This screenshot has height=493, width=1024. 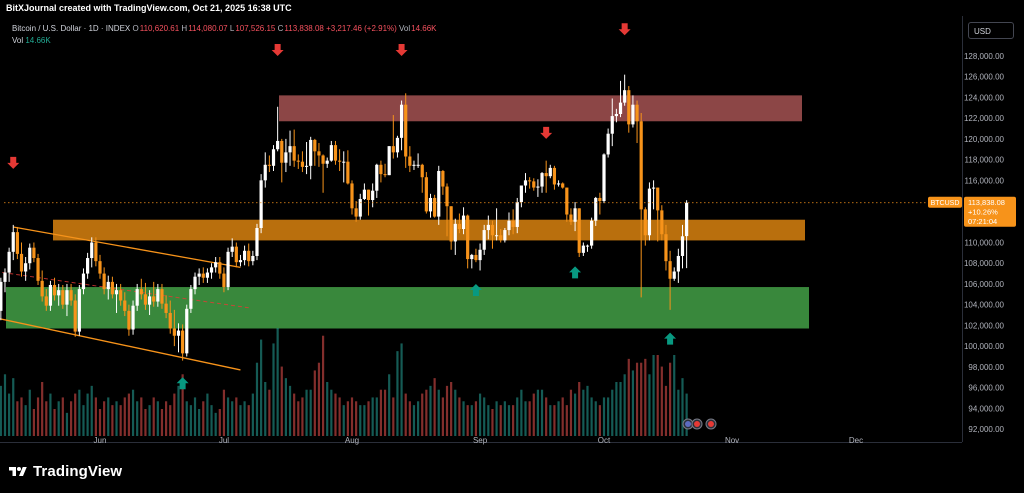 I want to click on trendline-dashed, so click(x=124, y=289).